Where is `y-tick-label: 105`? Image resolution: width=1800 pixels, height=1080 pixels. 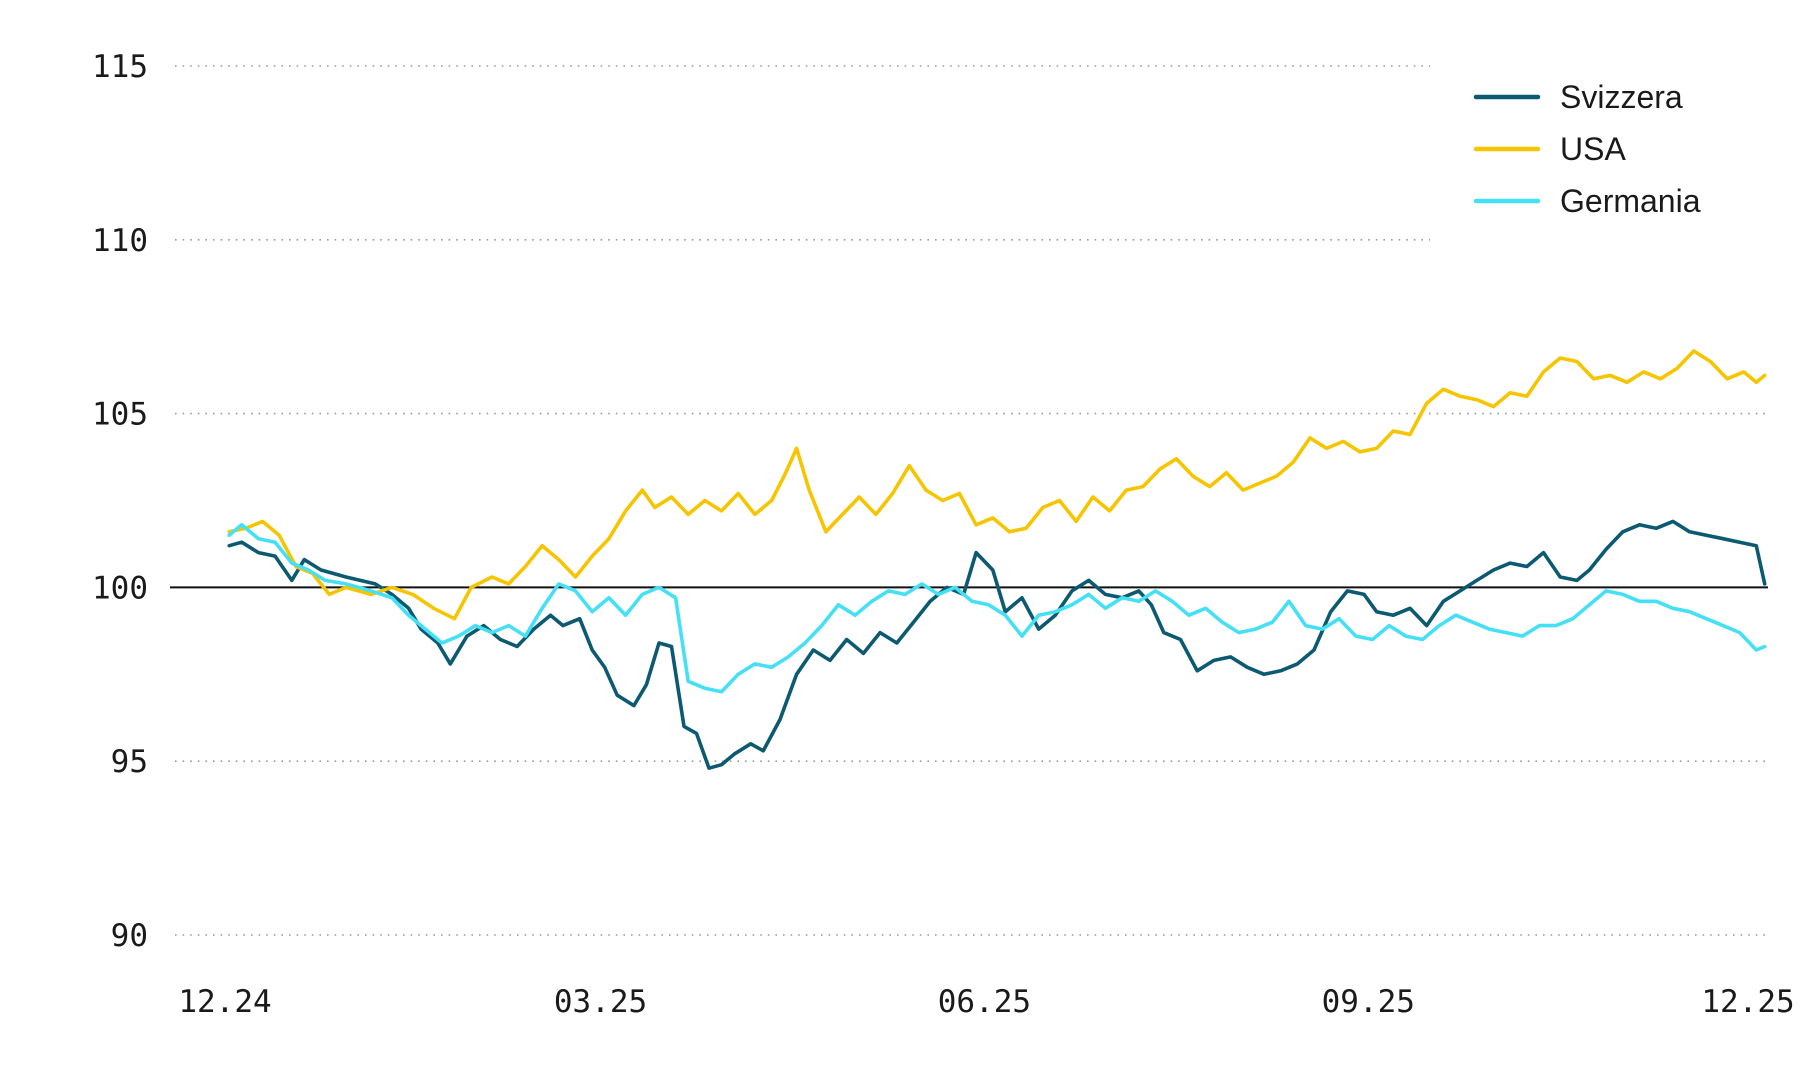 y-tick-label: 105 is located at coordinates (120, 415).